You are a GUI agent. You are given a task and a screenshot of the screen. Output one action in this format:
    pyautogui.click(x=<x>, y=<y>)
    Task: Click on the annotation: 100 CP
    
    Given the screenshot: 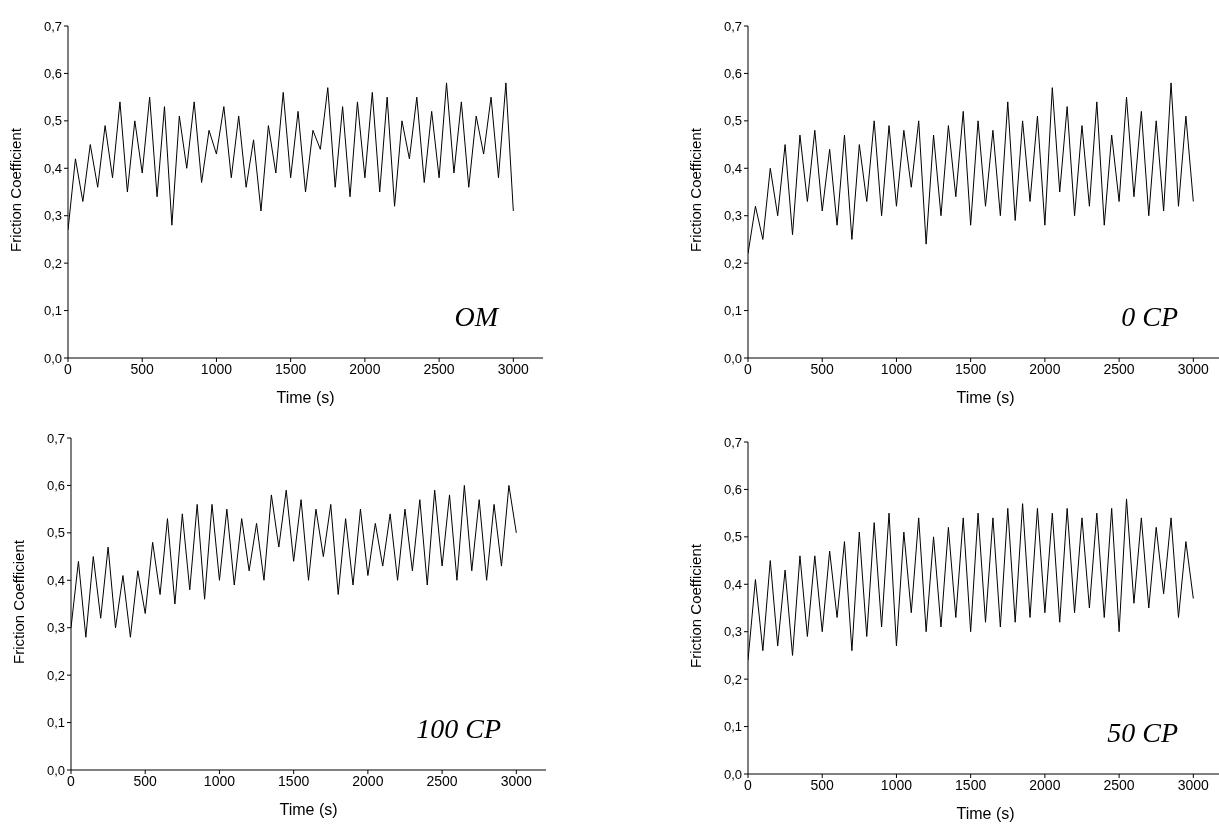 What is the action you would take?
    pyautogui.click(x=458, y=729)
    